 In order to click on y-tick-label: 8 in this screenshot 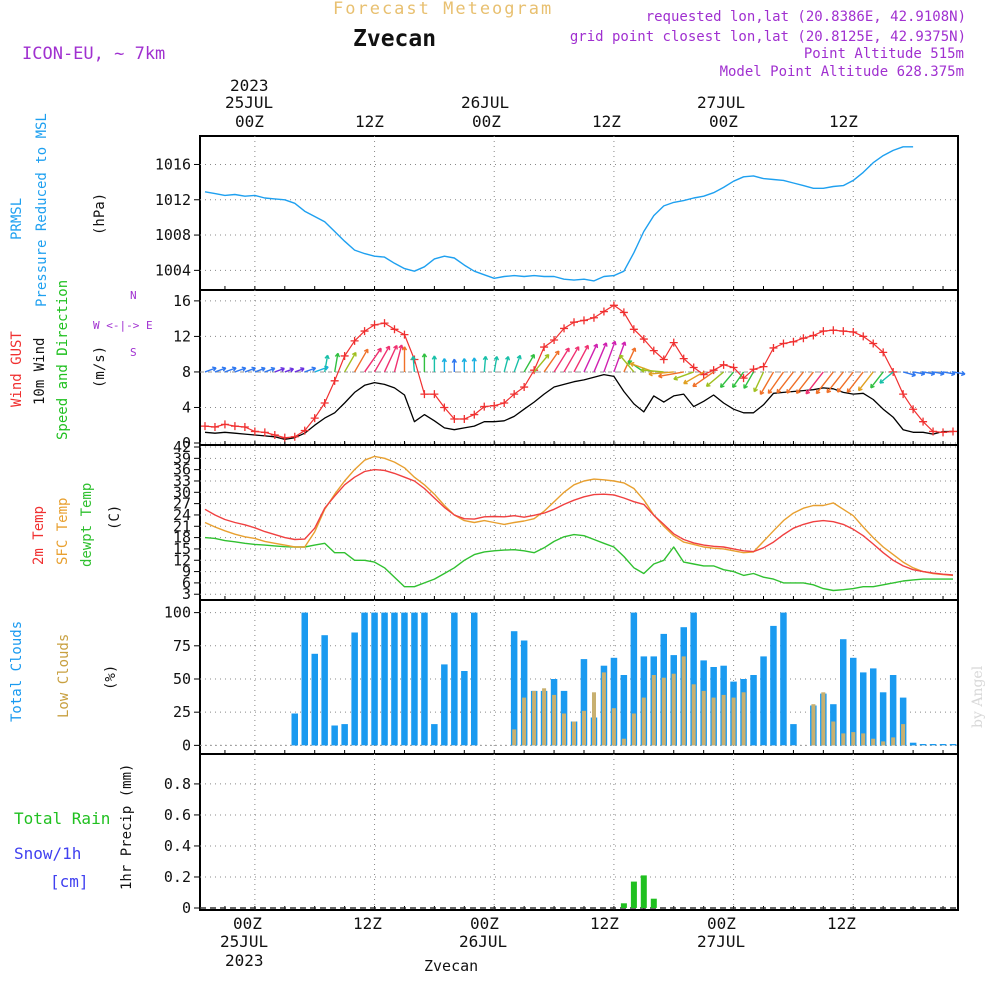, I will do `click(186, 372)`.